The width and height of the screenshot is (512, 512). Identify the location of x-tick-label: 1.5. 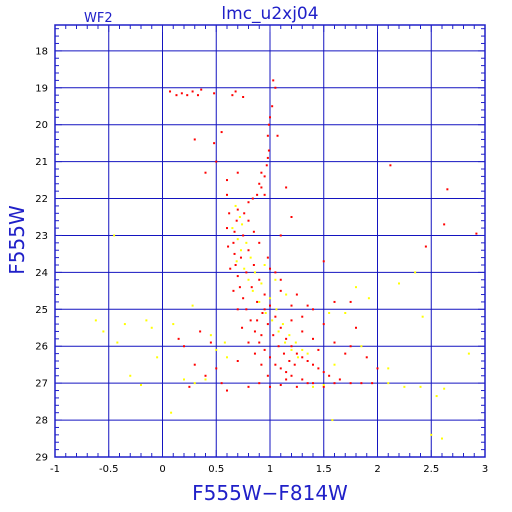
(324, 469).